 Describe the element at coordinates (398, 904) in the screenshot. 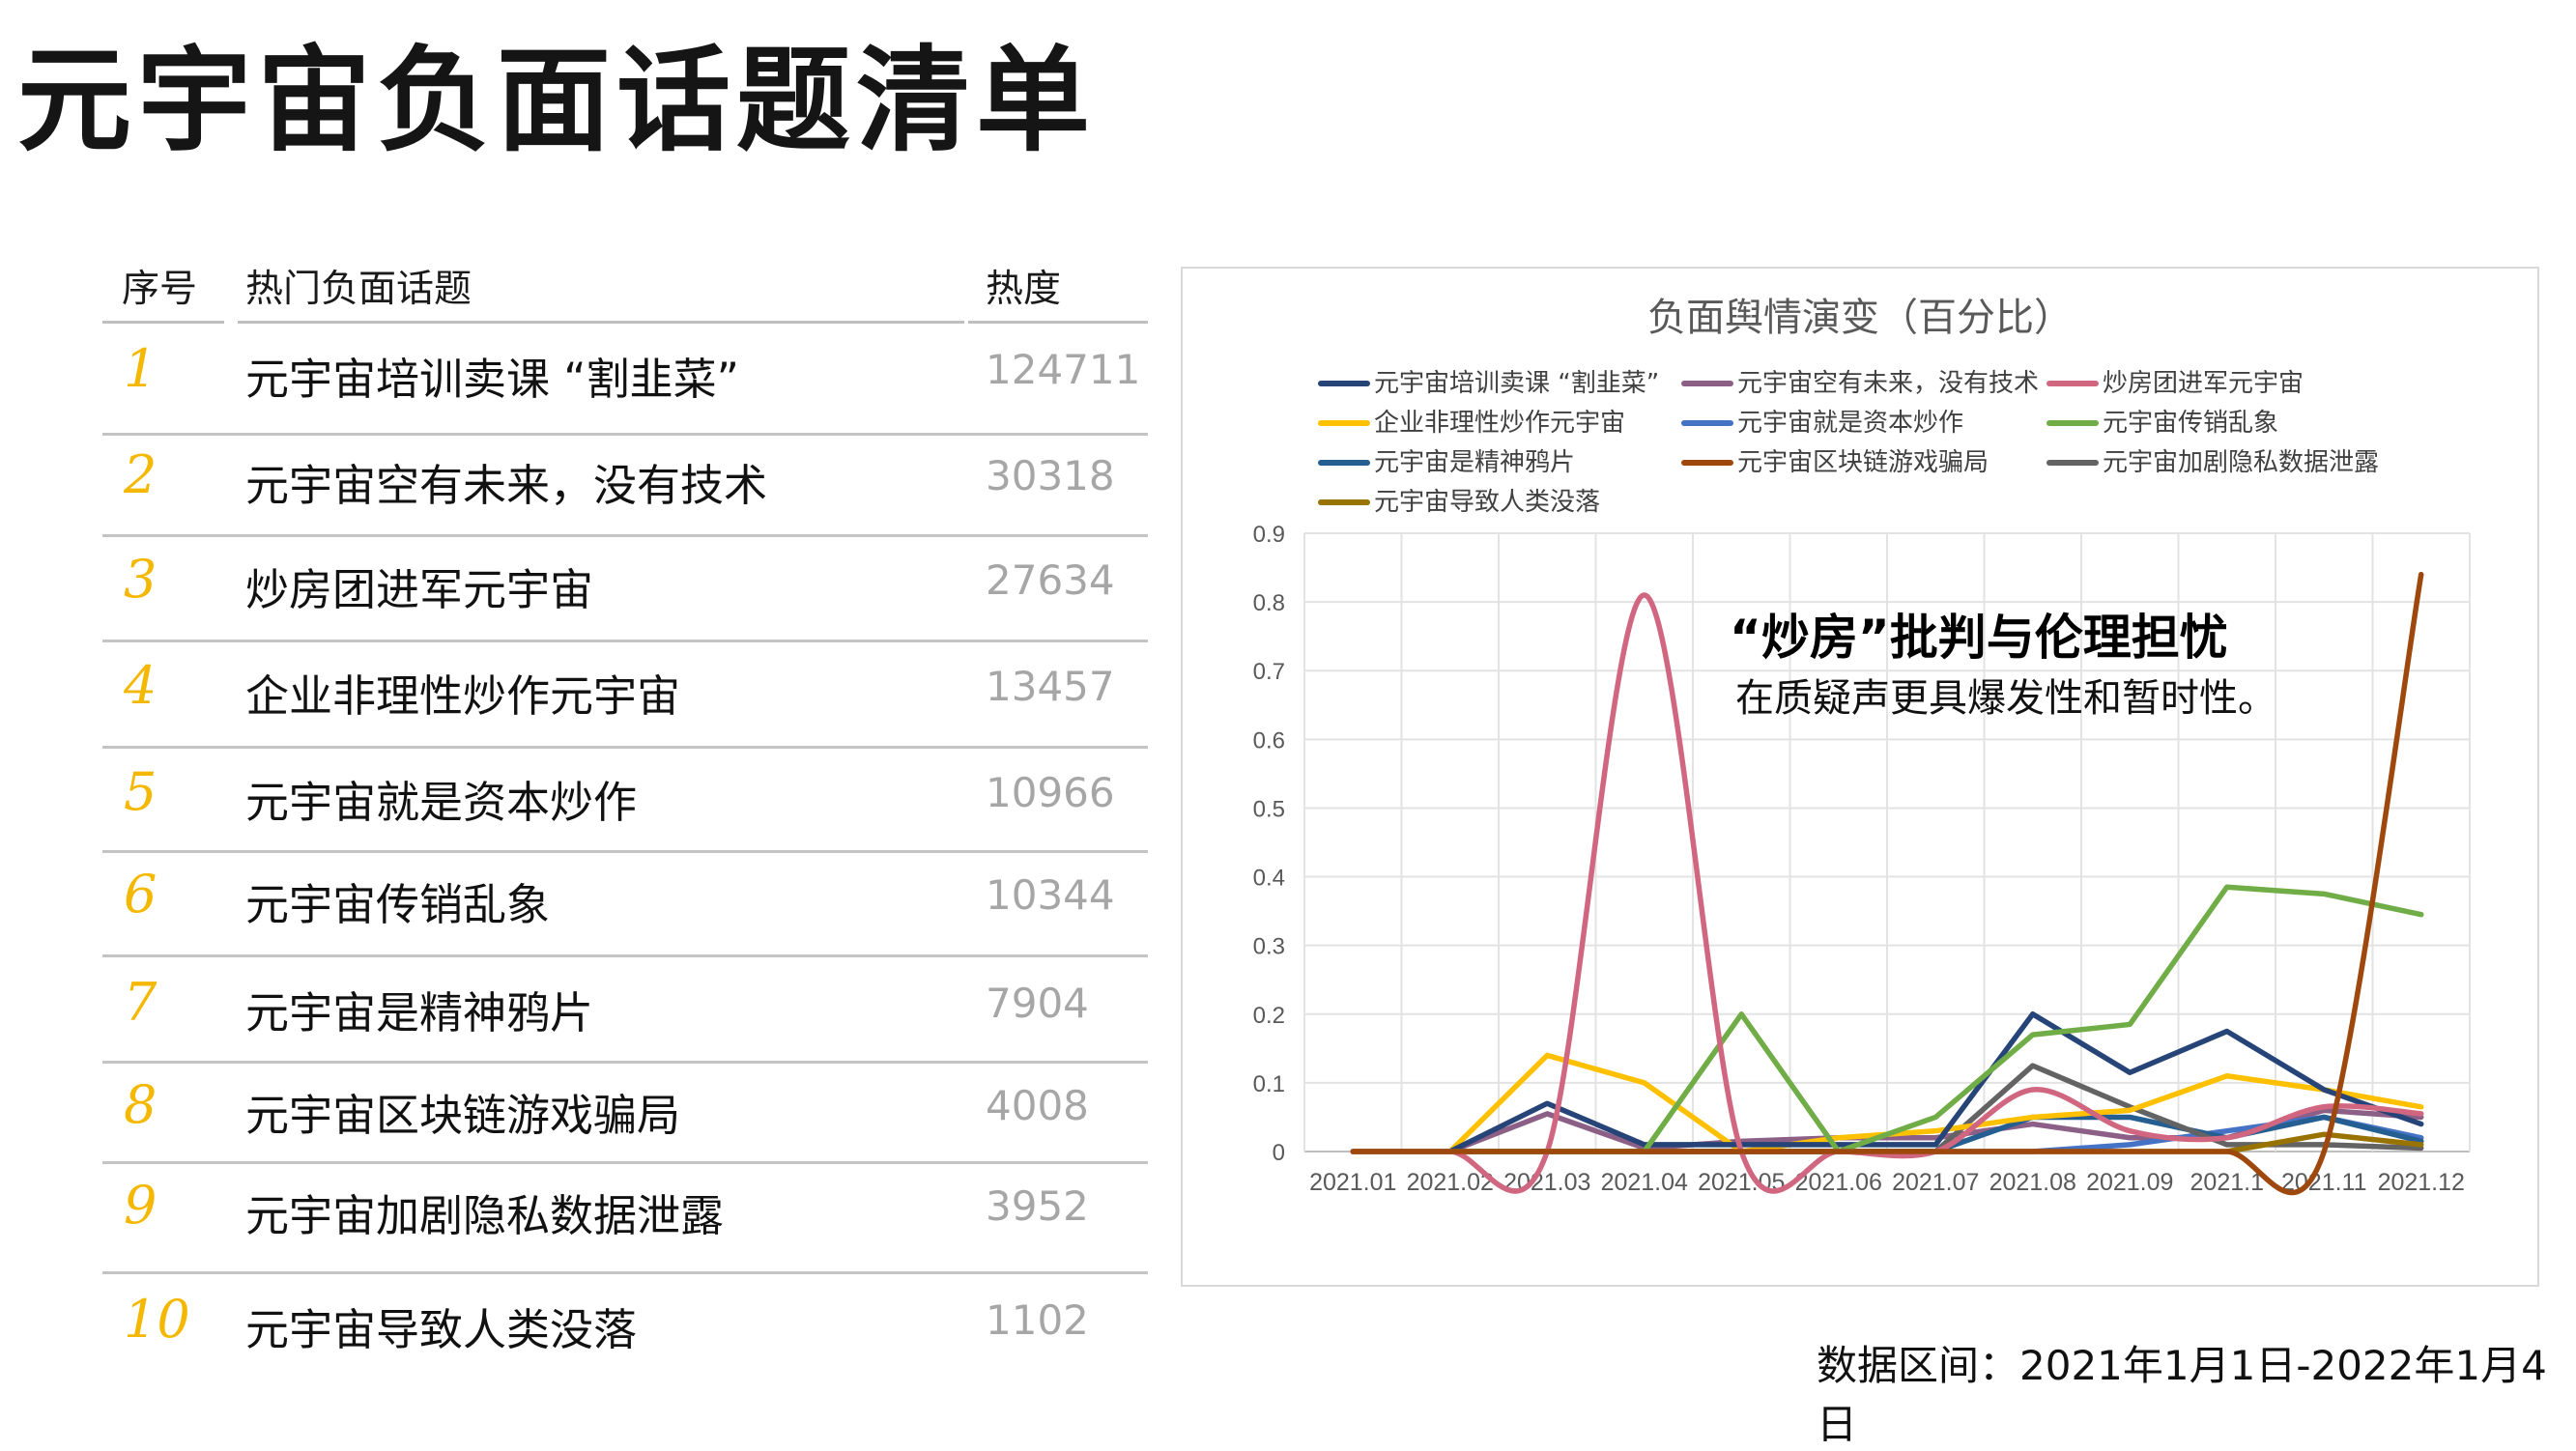

I see `topic-text: 元宇宙传销乱象` at that location.